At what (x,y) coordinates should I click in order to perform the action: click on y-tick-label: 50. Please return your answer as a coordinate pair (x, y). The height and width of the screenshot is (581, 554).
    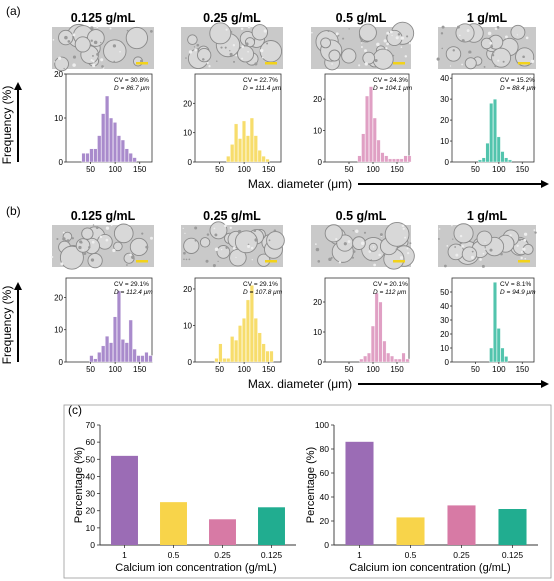
    Looking at the image, I should click on (91, 459).